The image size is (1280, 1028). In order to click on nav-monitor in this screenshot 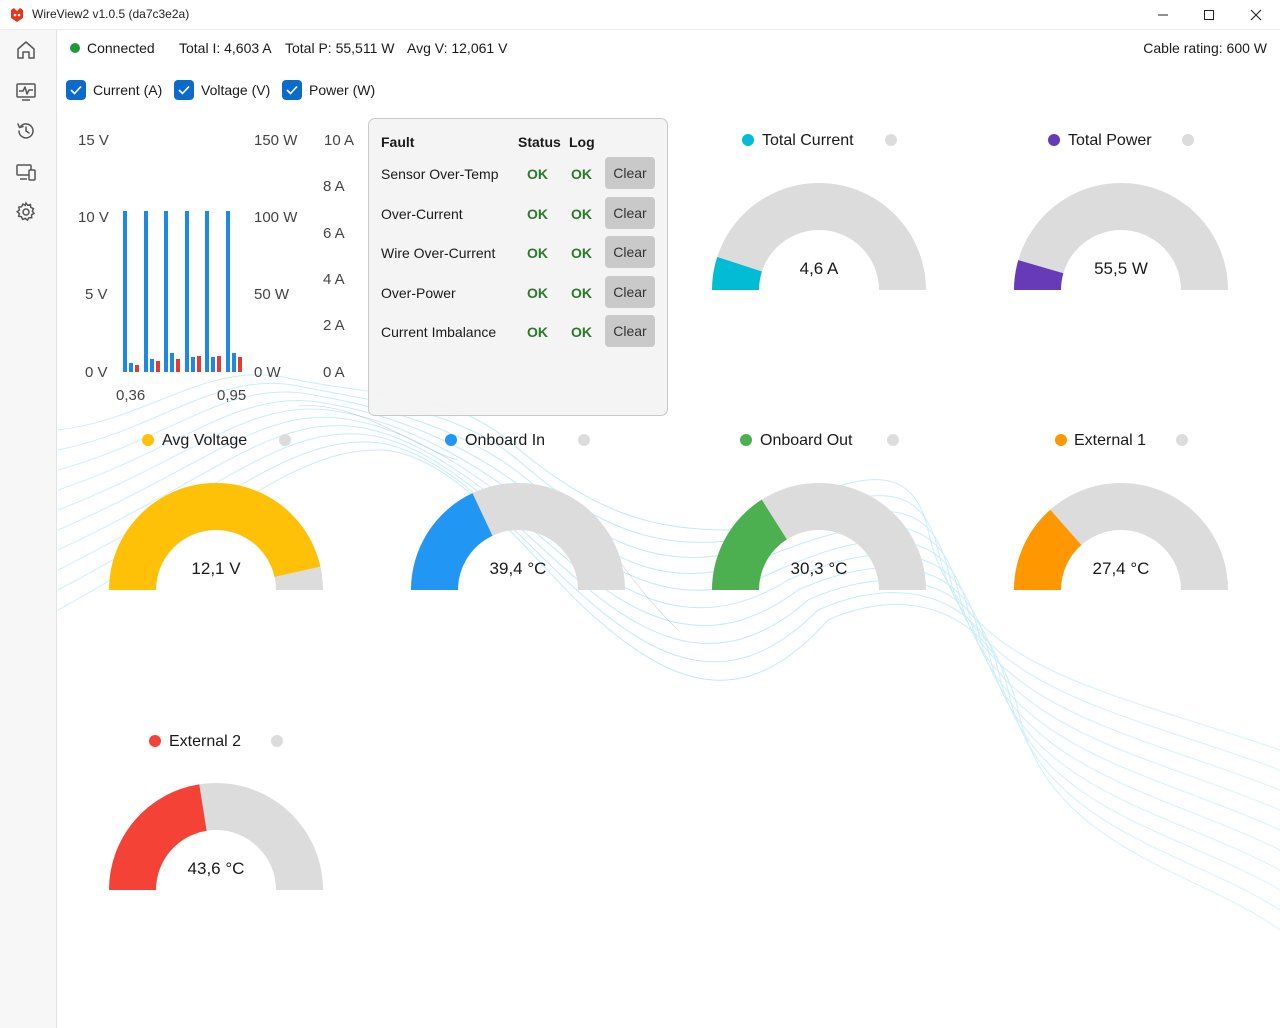, I will do `click(26, 91)`.